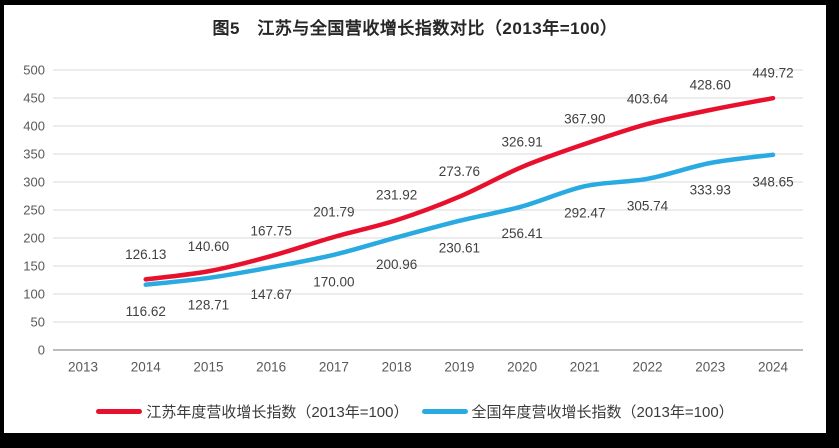 The height and width of the screenshot is (448, 839). What do you see at coordinates (34, 126) in the screenshot?
I see `y-tick-label: 400` at bounding box center [34, 126].